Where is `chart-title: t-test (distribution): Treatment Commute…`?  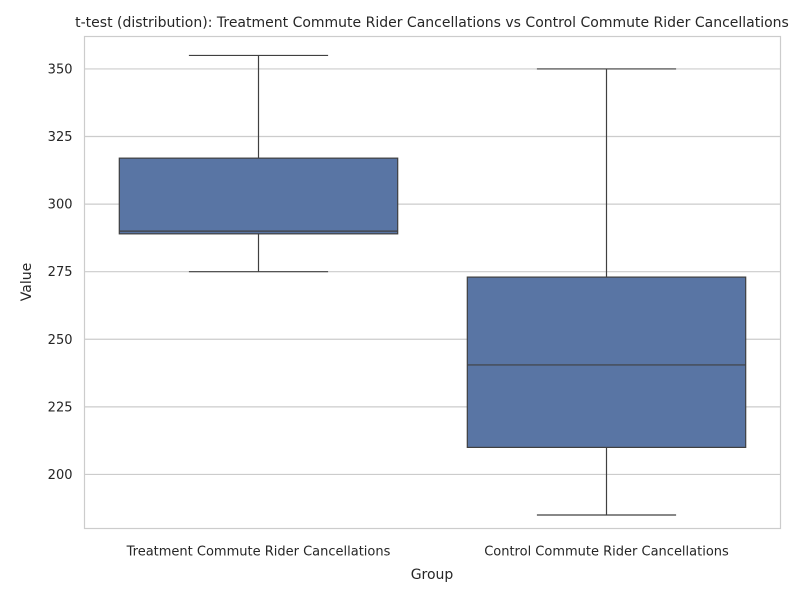 chart-title: t-test (distribution): Treatment Commute… is located at coordinates (432, 23).